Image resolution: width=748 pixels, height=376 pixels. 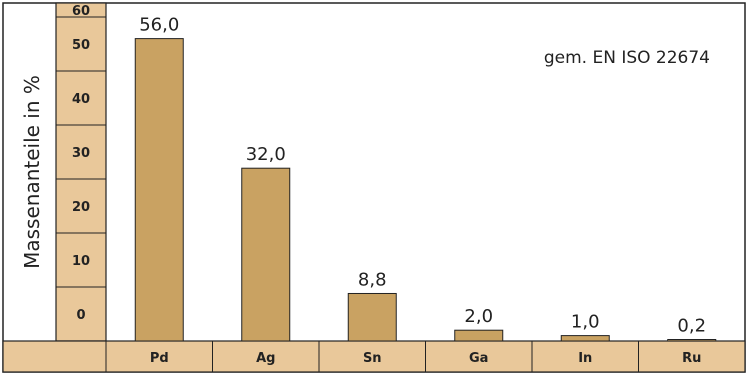 What do you see at coordinates (478, 358) in the screenshot?
I see `category-label-ga: Ga` at bounding box center [478, 358].